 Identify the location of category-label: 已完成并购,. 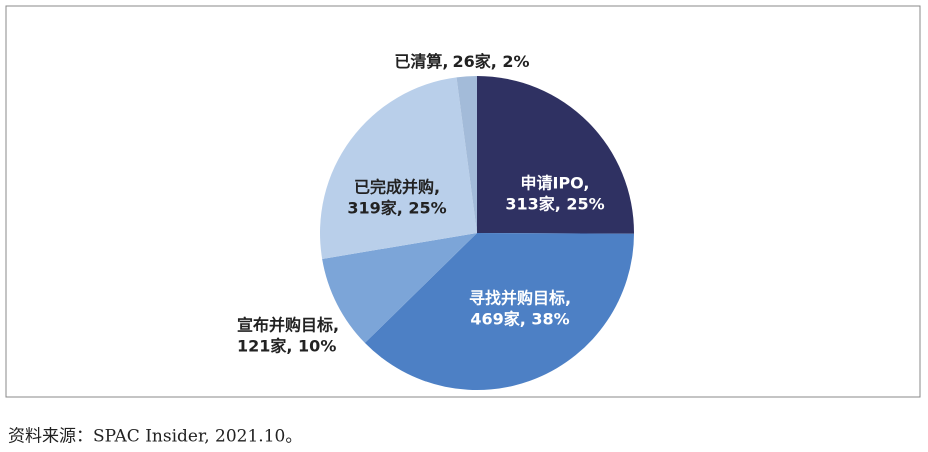
(397, 187).